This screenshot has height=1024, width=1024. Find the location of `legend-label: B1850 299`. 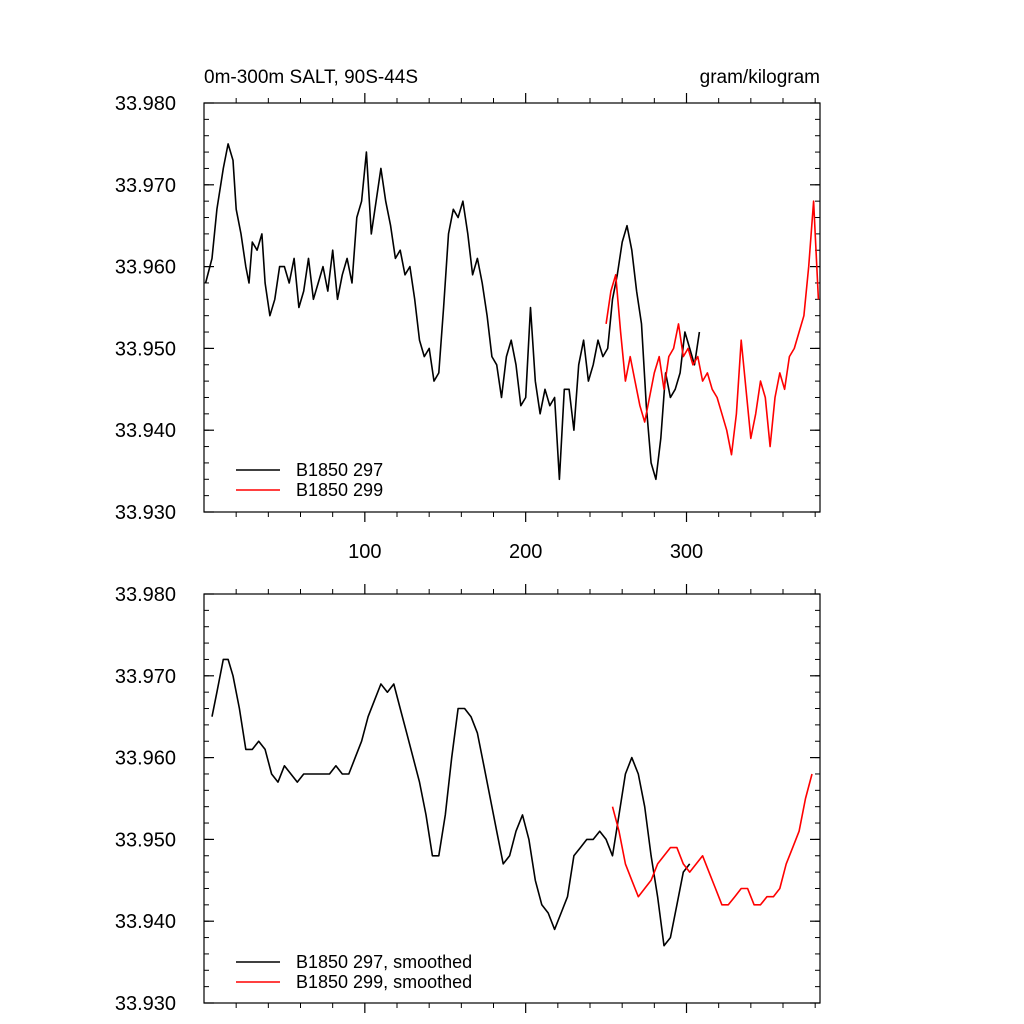

legend-label: B1850 299 is located at coordinates (339, 490).